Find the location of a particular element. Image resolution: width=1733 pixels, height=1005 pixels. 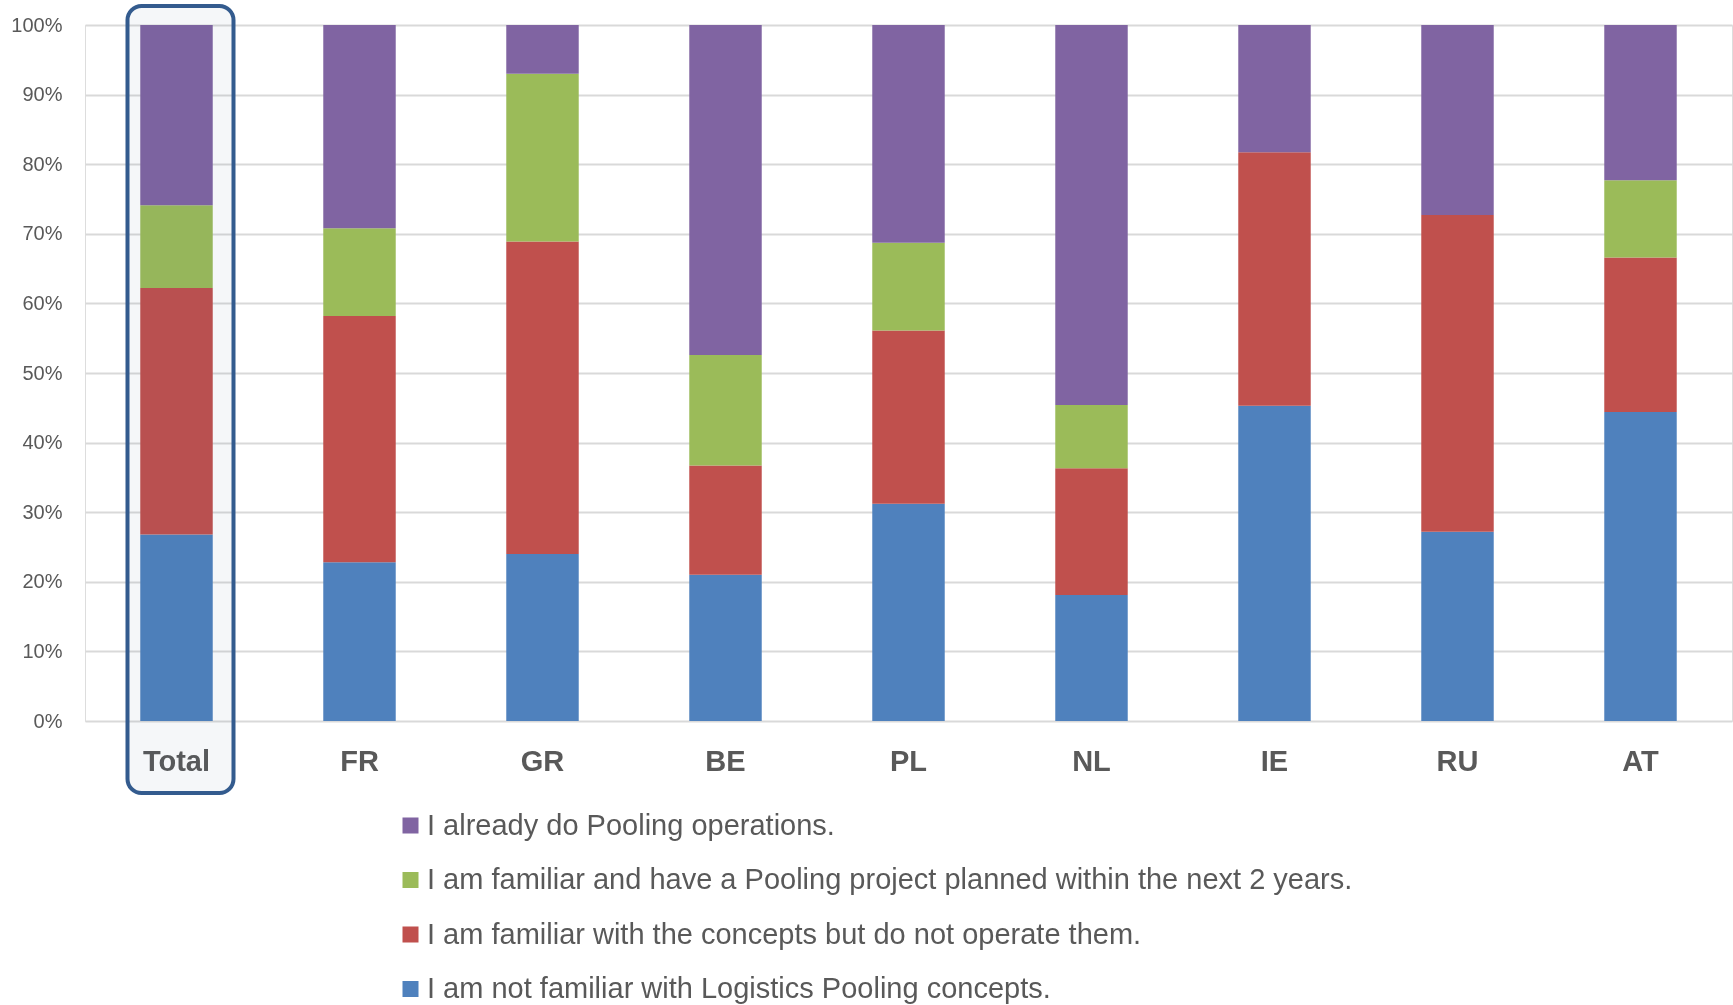

x-tick-label: PL is located at coordinates (908, 760).